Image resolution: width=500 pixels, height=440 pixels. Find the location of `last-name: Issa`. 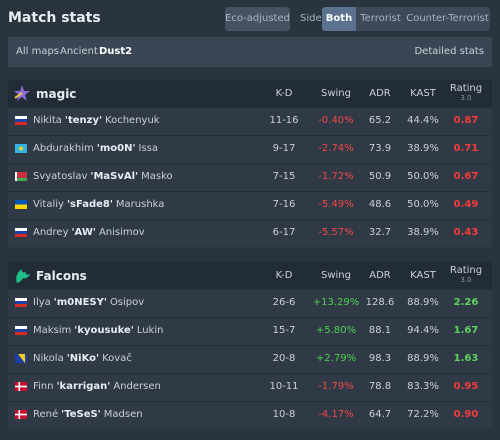

last-name: Issa is located at coordinates (148, 148).